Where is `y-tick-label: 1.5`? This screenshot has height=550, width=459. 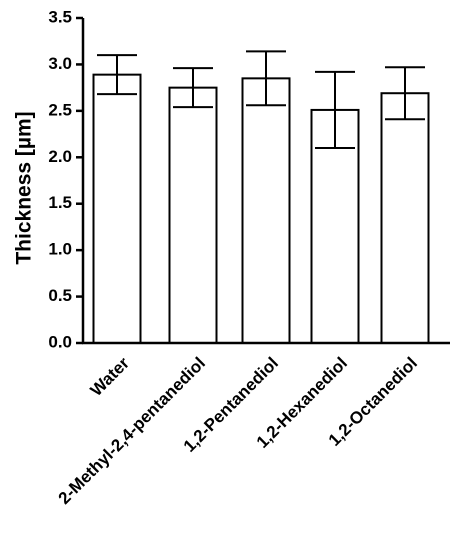 y-tick-label: 1.5 is located at coordinates (60, 202).